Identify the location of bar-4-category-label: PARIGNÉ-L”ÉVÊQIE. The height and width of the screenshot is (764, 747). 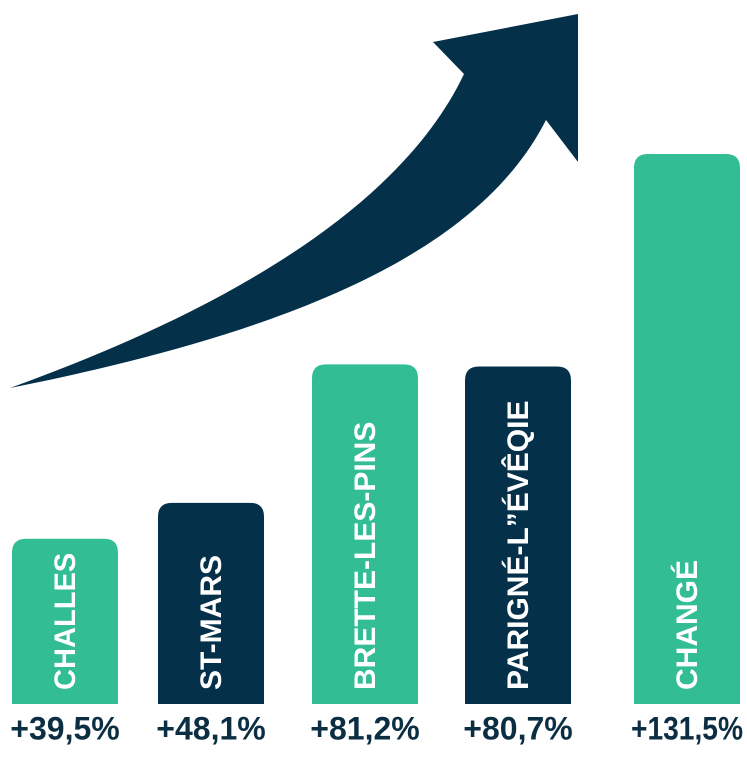
(518, 545).